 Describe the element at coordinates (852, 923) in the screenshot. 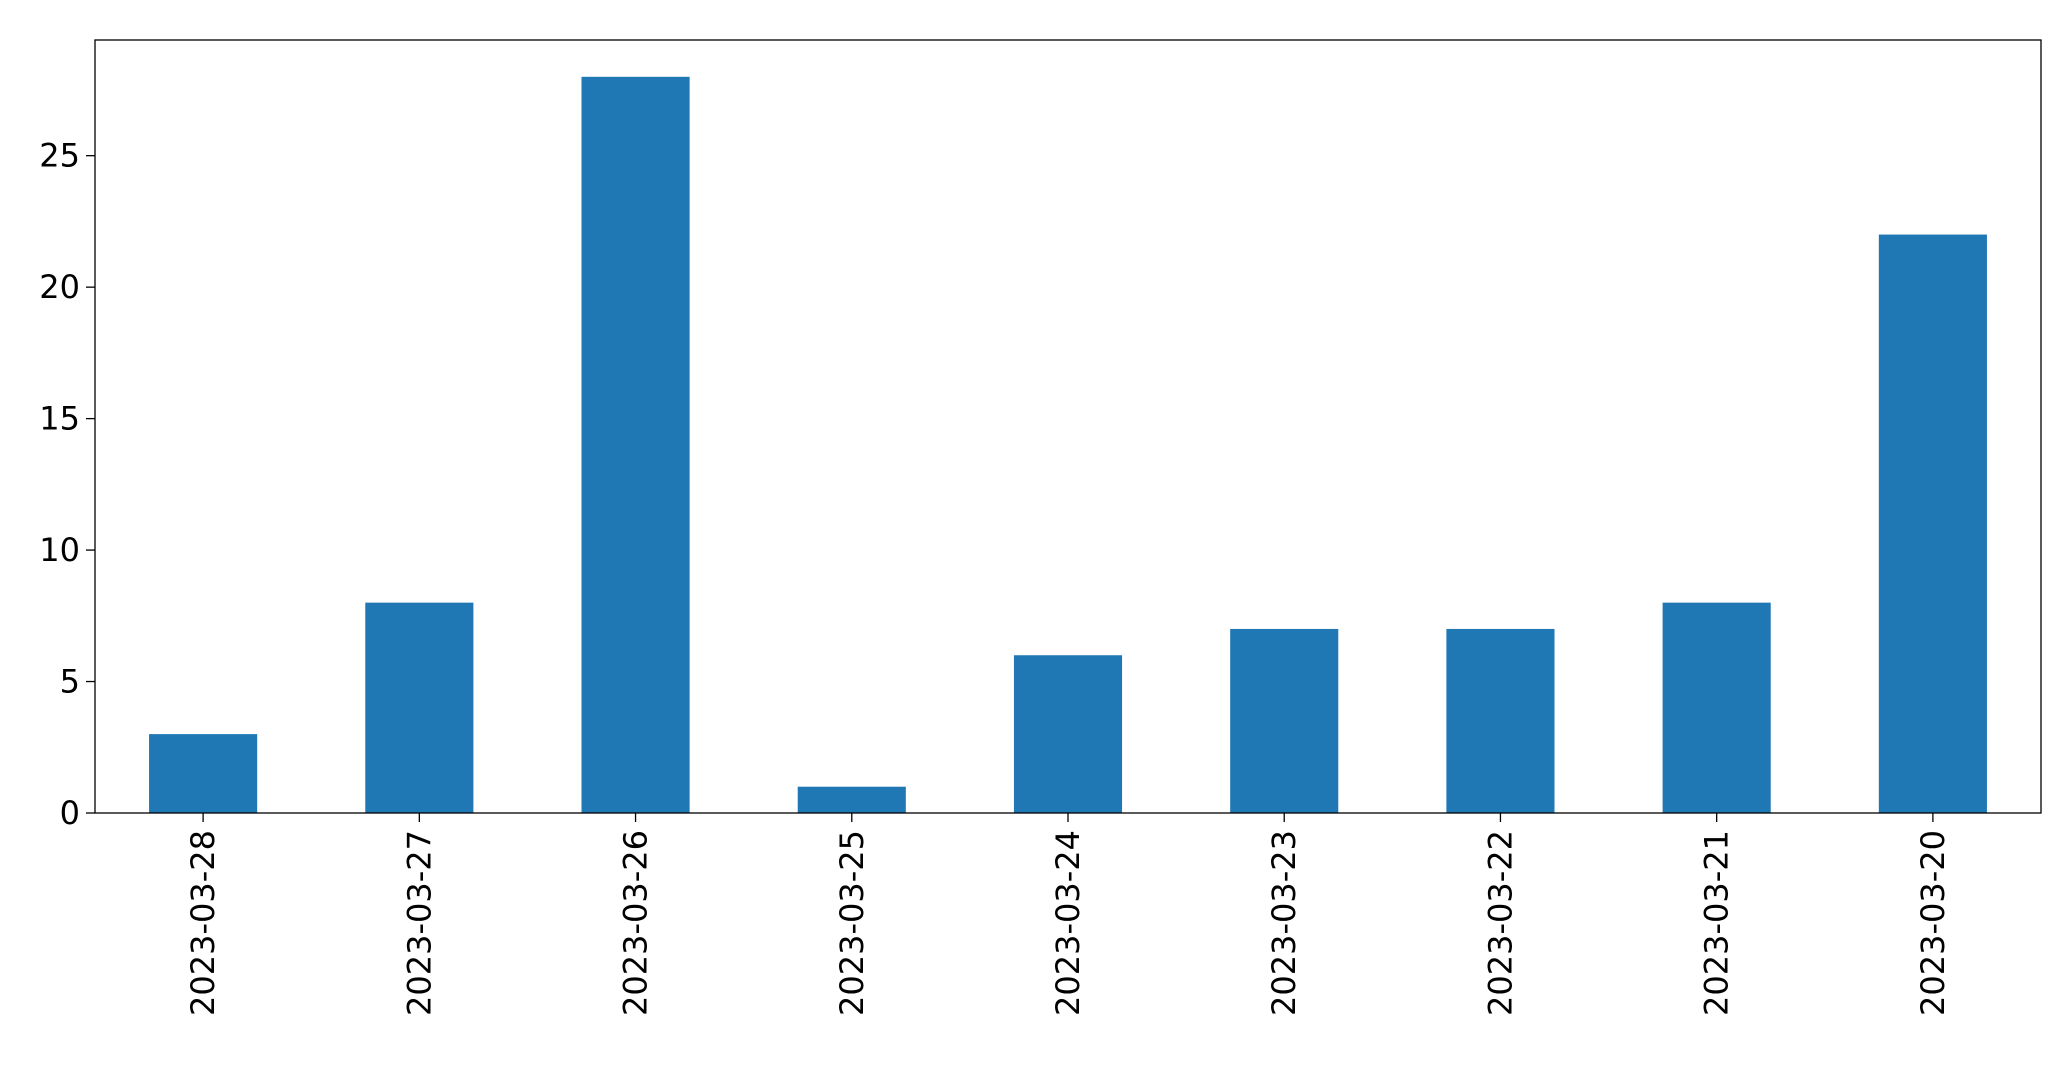

I see `x-tick-label: 2023-03-25` at that location.